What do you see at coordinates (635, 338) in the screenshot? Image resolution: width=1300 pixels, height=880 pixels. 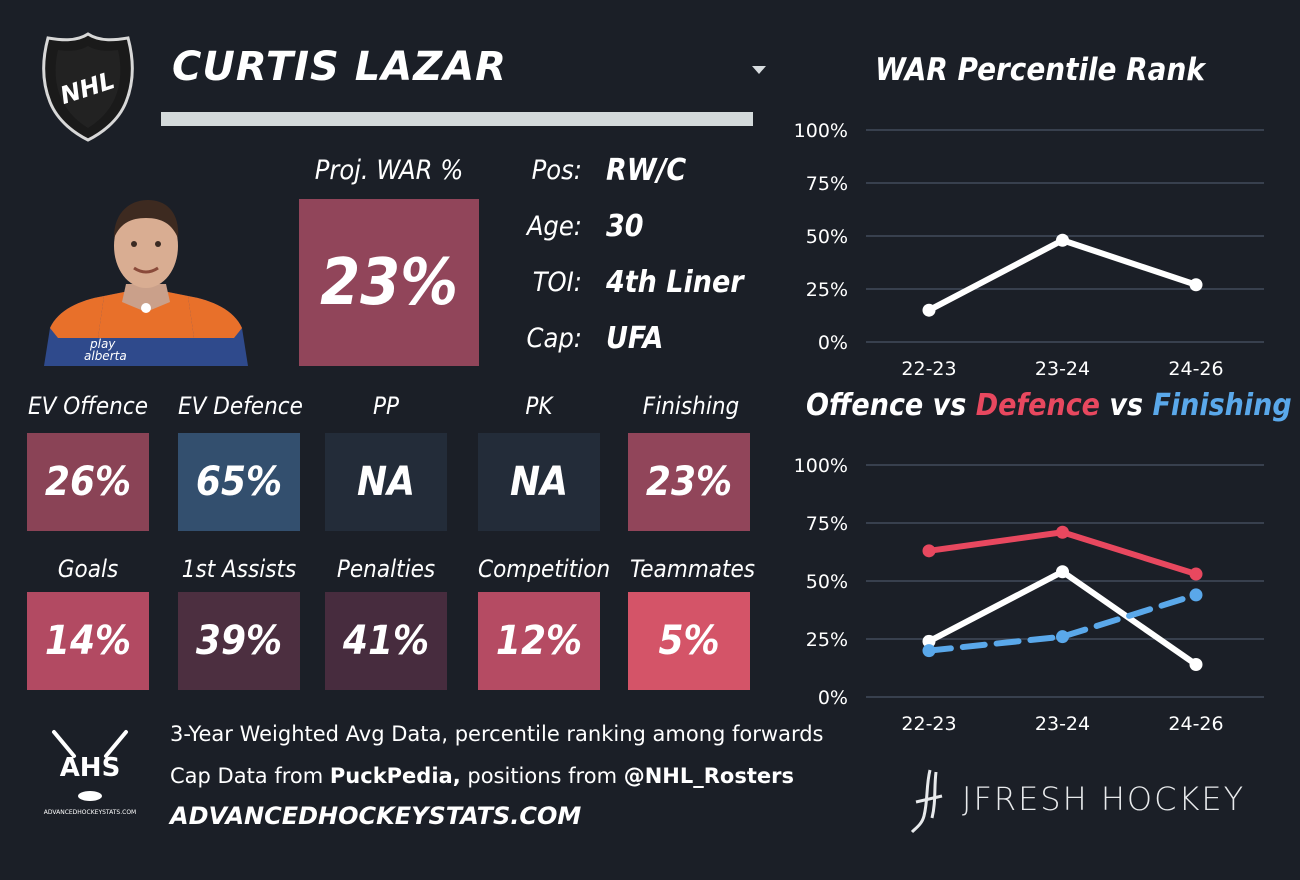 I see `info-value-cap: UFA` at bounding box center [635, 338].